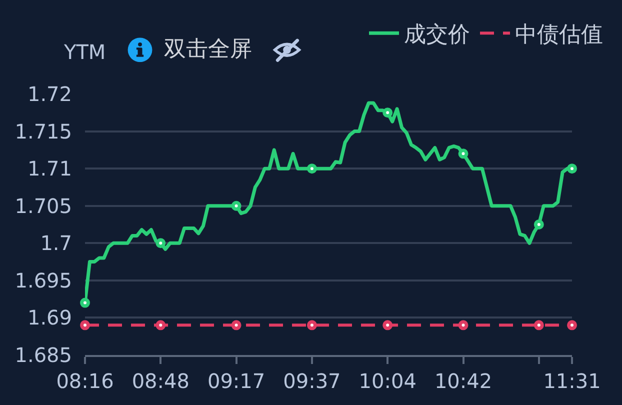  Describe the element at coordinates (49, 94) in the screenshot. I see `y-tick-label: 1.72` at that location.